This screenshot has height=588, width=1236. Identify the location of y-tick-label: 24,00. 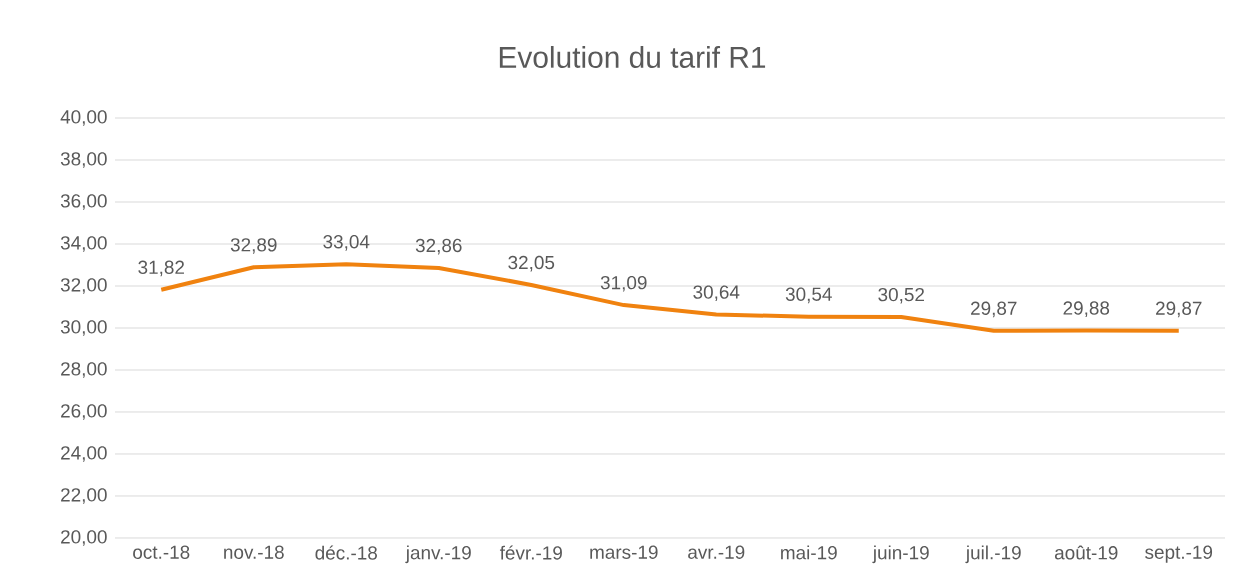
(84, 454).